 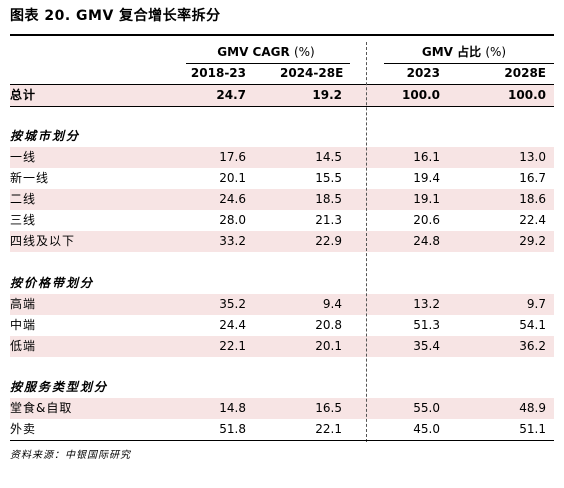 What do you see at coordinates (426, 220) in the screenshot?
I see `cell-value: 20.6` at bounding box center [426, 220].